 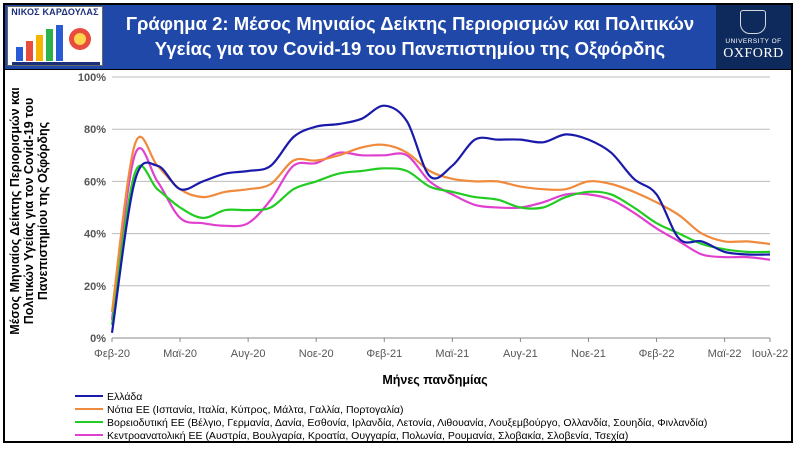 What do you see at coordinates (452, 354) in the screenshot?
I see `x-tick-label: Μαϊ-21` at bounding box center [452, 354].